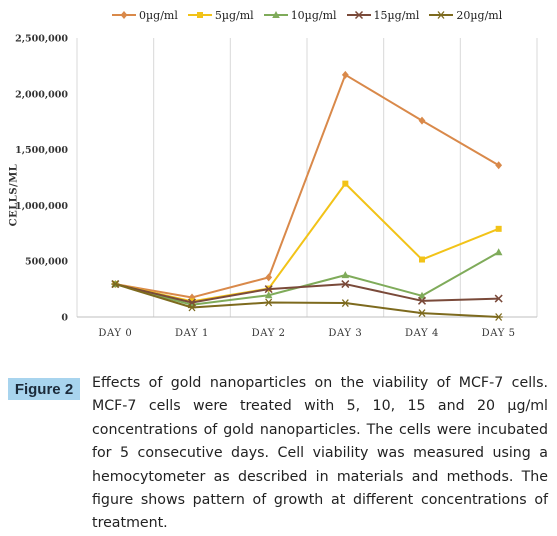 This screenshot has height=536, width=557. What do you see at coordinates (499, 333) in the screenshot?
I see `x-tick-label: DAY 5` at bounding box center [499, 333].